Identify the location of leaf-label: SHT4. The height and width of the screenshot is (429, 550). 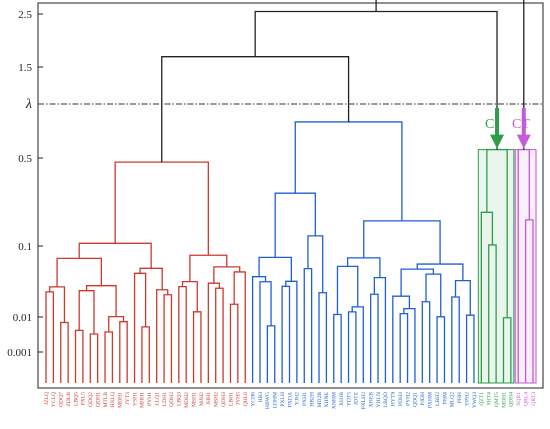
(490, 399).